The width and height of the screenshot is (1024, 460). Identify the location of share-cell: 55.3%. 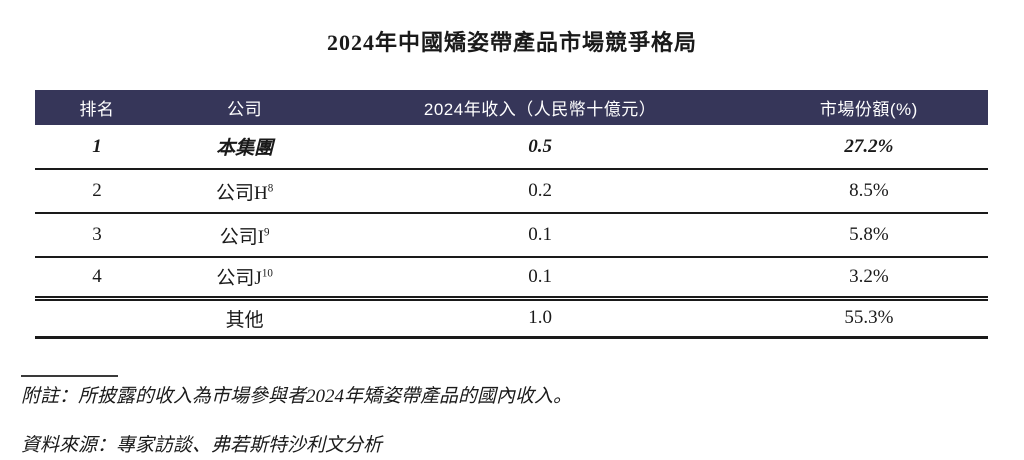
(868, 318).